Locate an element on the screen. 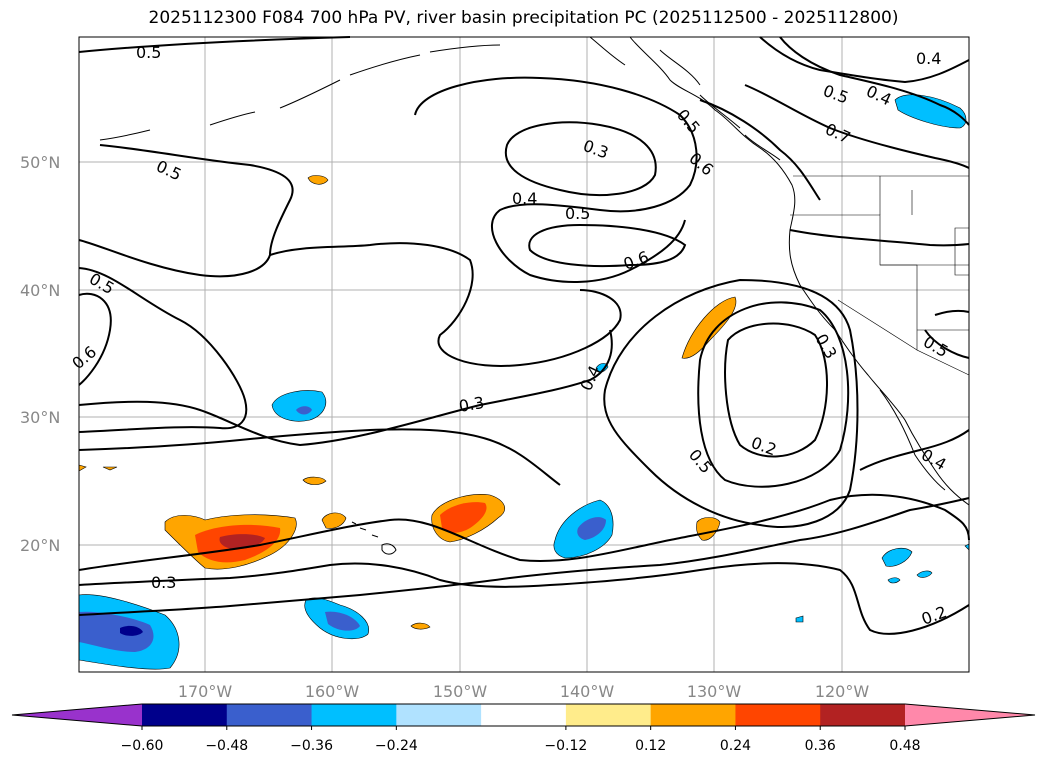 Image resolution: width=1047 pixels, height=765 pixels. longitude-label: 140°W is located at coordinates (587, 691).